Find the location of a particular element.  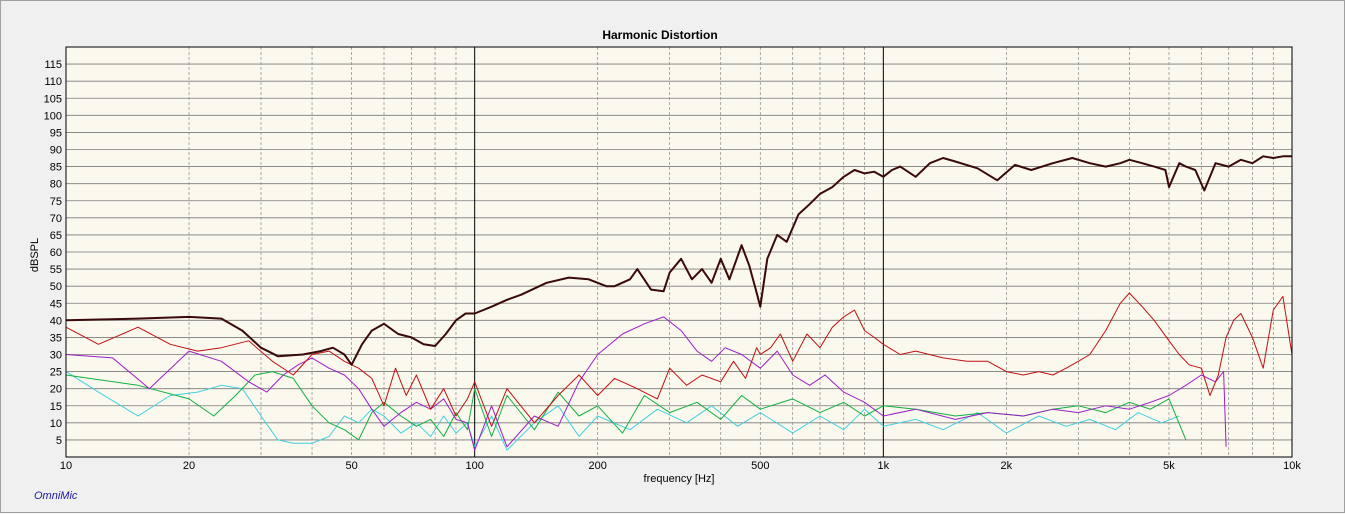

y-tick-label: 10 is located at coordinates (56, 424).